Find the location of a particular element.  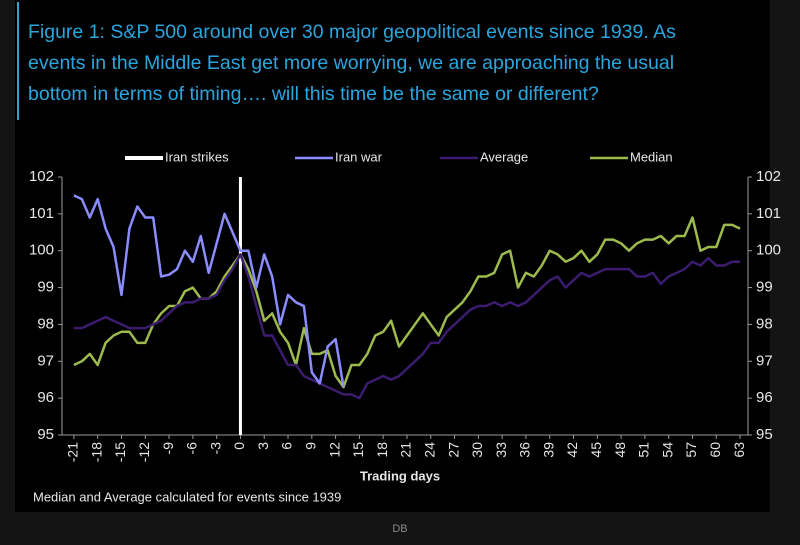

y-tick-label: 101 is located at coordinates (41, 213).